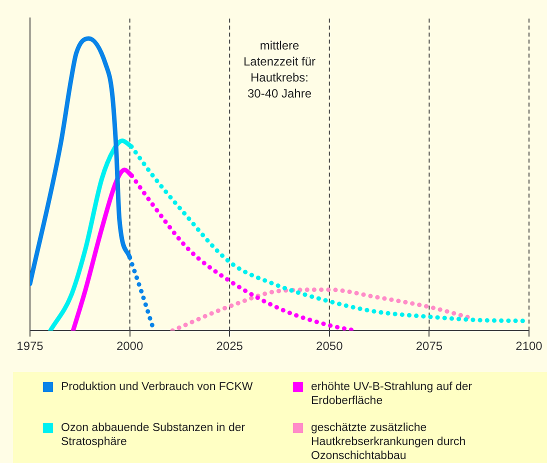 The height and width of the screenshot is (463, 547). Describe the element at coordinates (30, 346) in the screenshot. I see `x-tick-label: 1975` at that location.